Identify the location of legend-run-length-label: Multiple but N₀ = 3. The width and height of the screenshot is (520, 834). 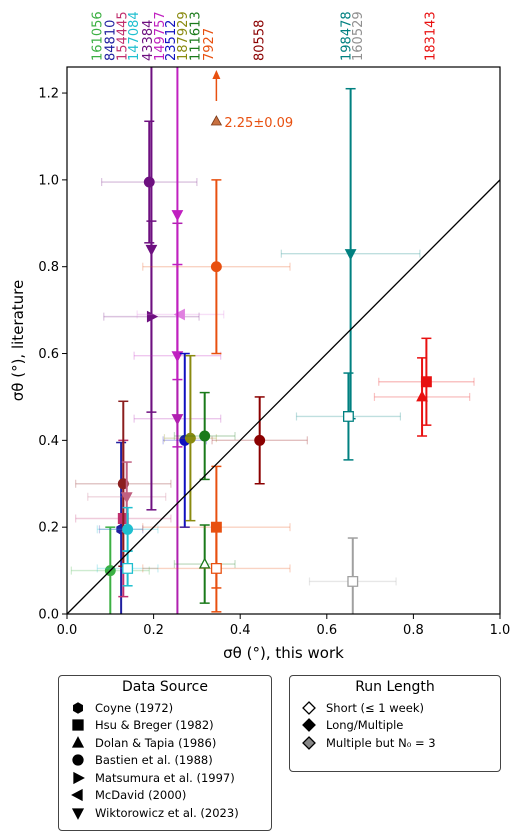
(381, 742).